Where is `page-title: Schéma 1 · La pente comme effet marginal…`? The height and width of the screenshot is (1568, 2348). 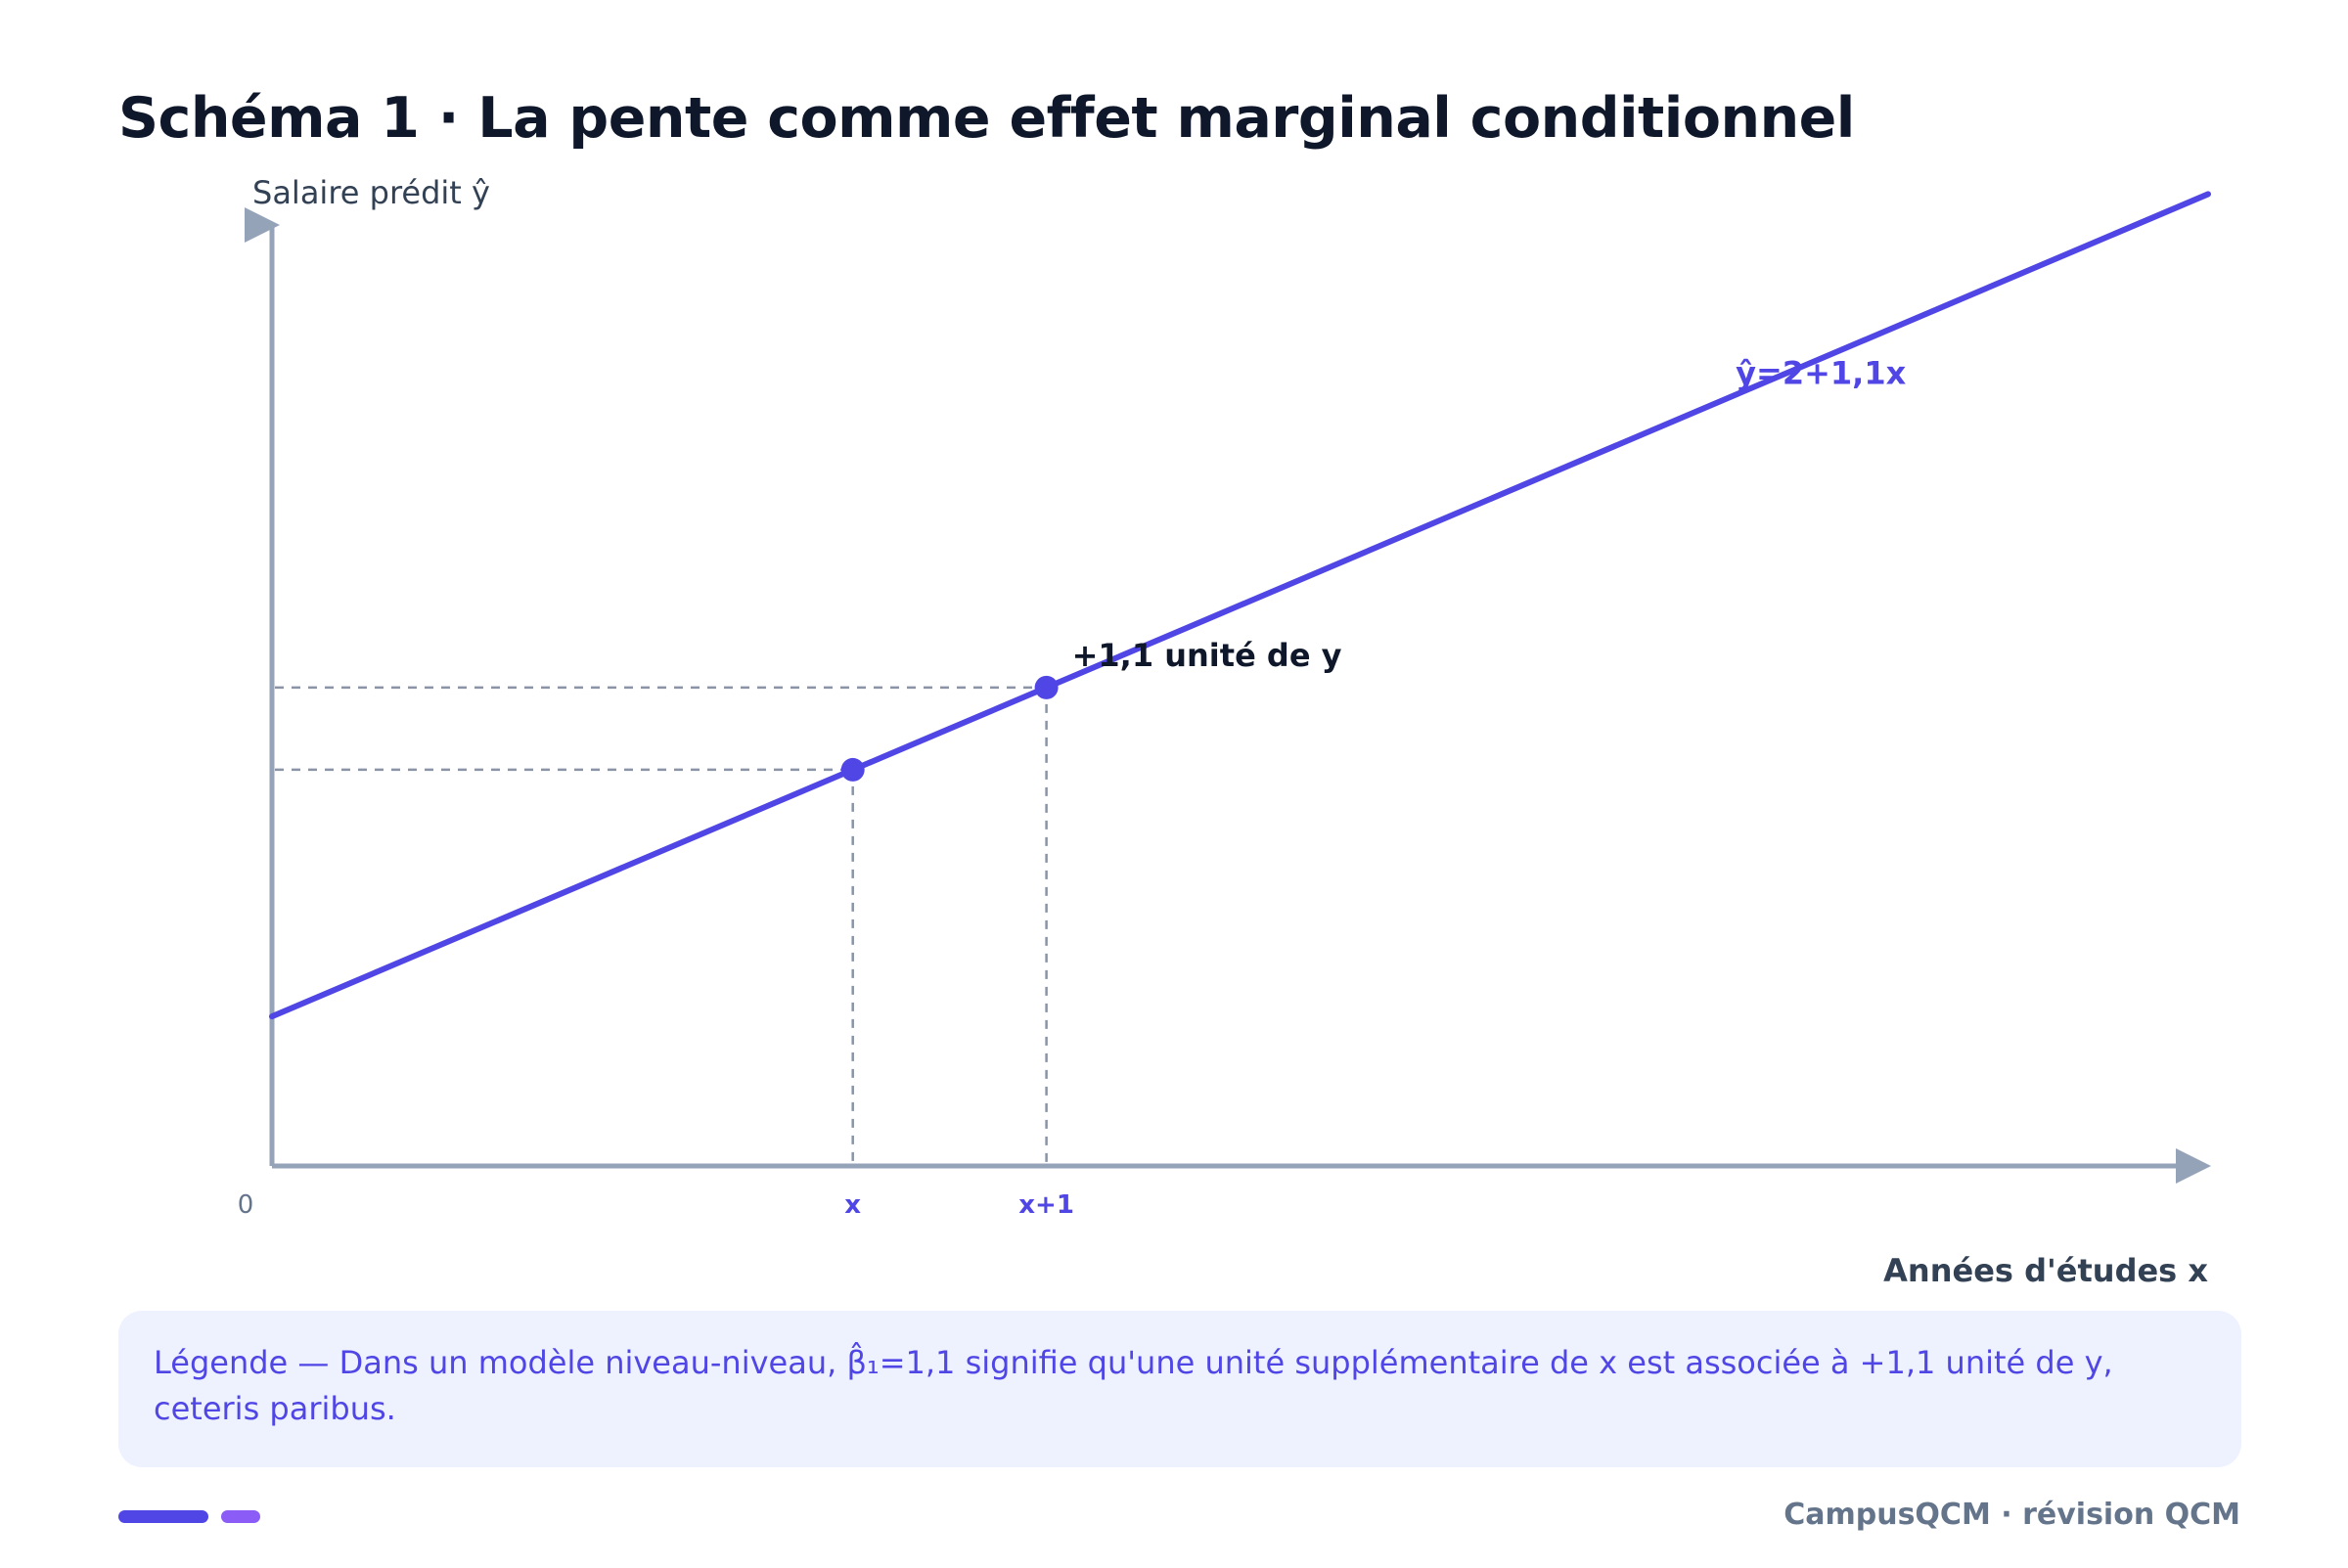
page-title: Schéma 1 · La pente comme effet marginal… is located at coordinates (986, 118).